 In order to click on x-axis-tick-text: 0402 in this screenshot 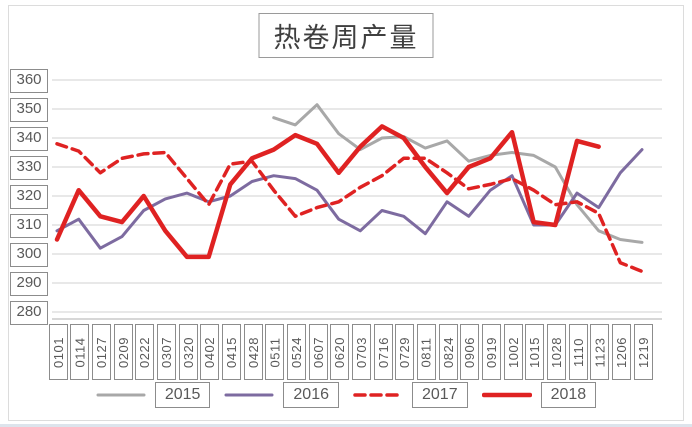, I will do `click(210, 352)`.